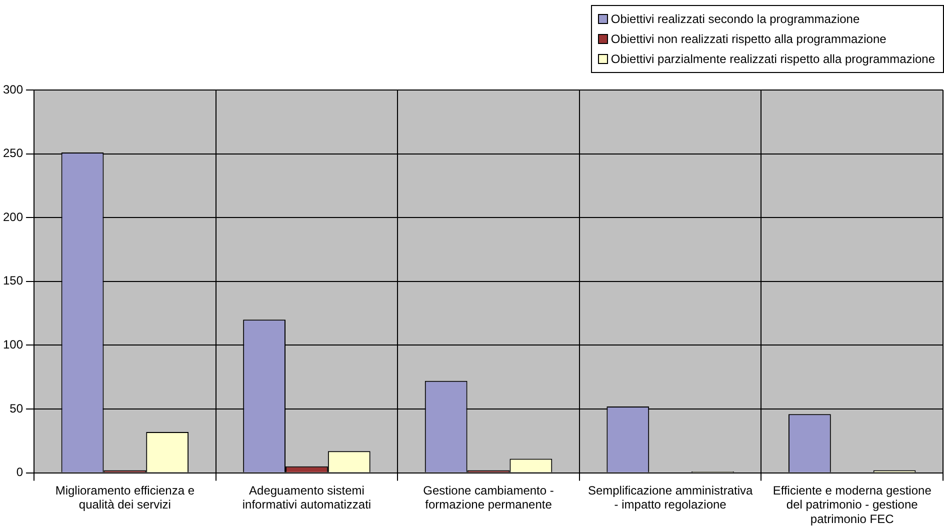 Image resolution: width=944 pixels, height=530 pixels. What do you see at coordinates (13, 217) in the screenshot?
I see `y-tick-label: 200` at bounding box center [13, 217].